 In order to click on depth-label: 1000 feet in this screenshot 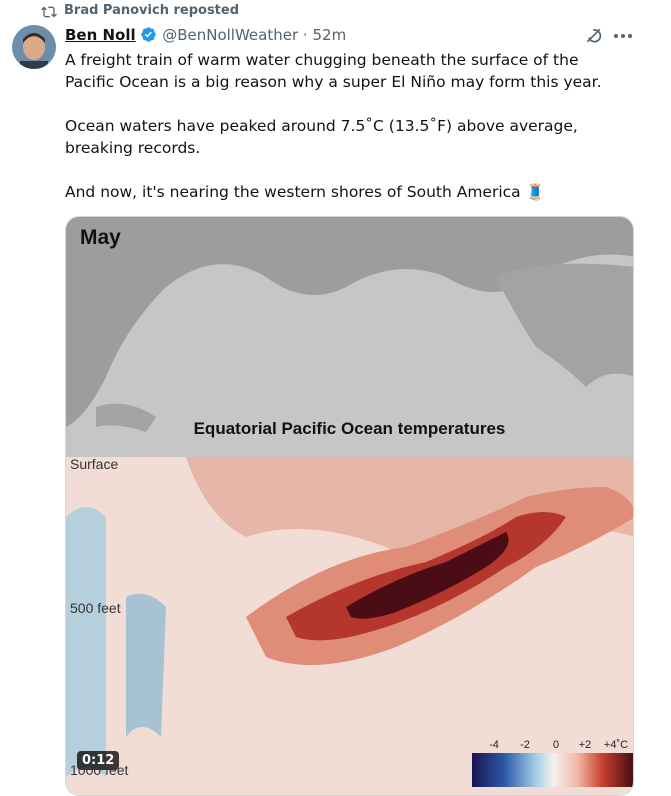, I will do `click(99, 770)`.